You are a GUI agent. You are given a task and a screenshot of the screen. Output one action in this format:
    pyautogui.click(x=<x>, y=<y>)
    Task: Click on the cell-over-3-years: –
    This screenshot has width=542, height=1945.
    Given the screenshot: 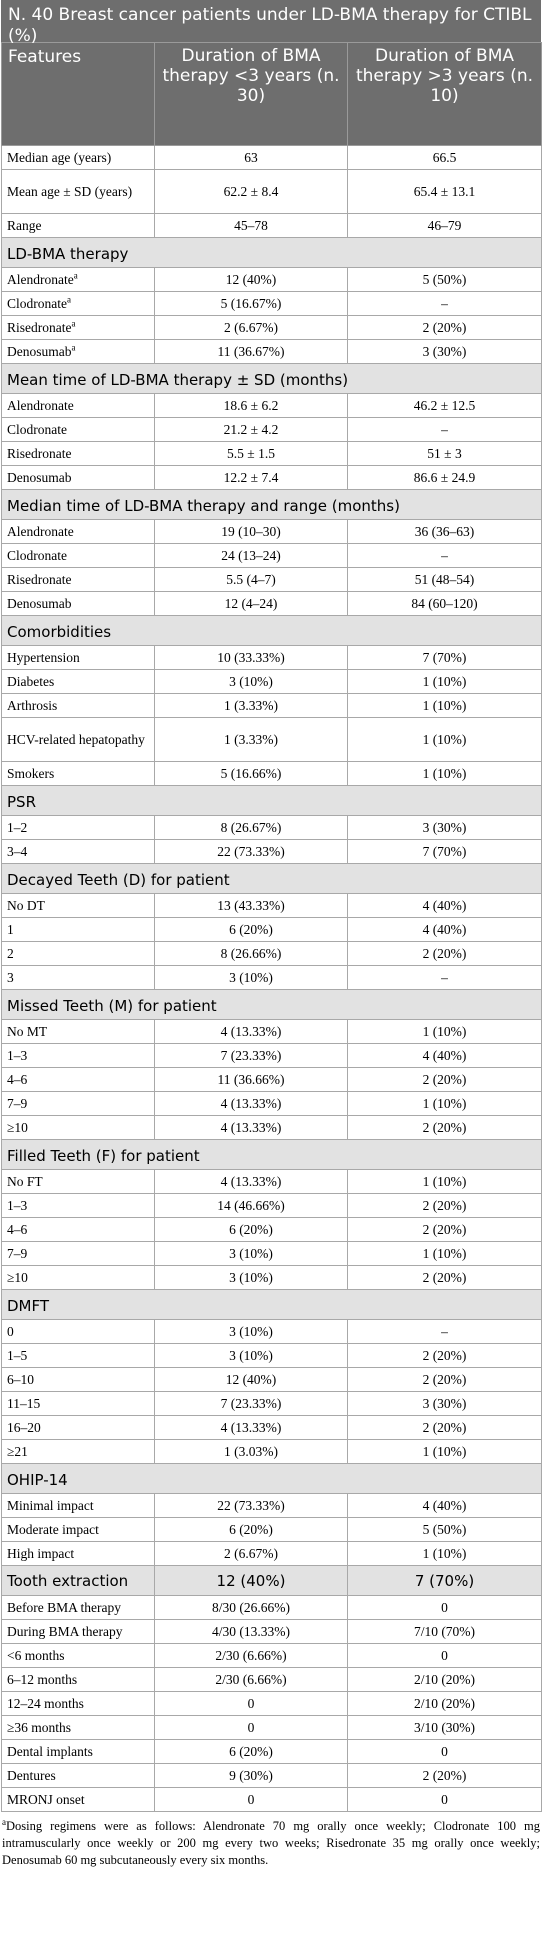 What is the action you would take?
    pyautogui.click(x=444, y=1331)
    